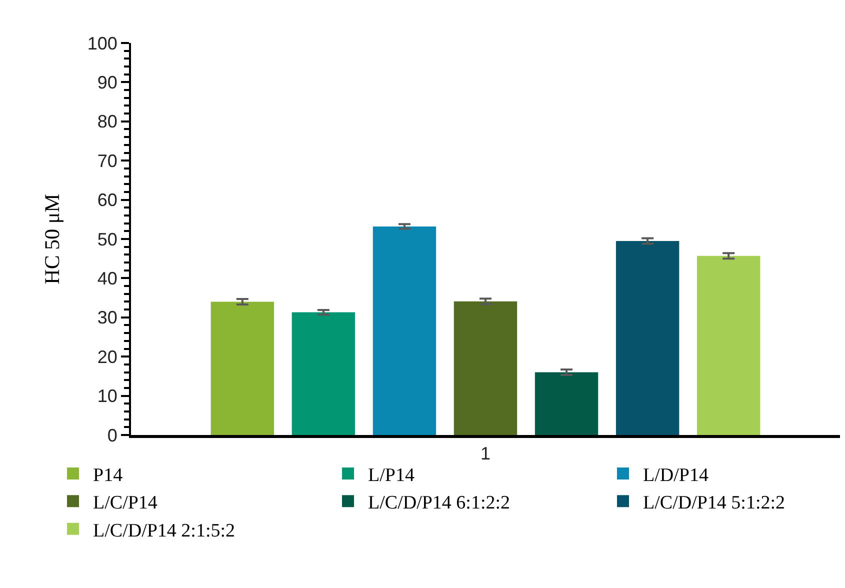 Image resolution: width=845 pixels, height=588 pixels. I want to click on y-tick-label: 60, so click(107, 200).